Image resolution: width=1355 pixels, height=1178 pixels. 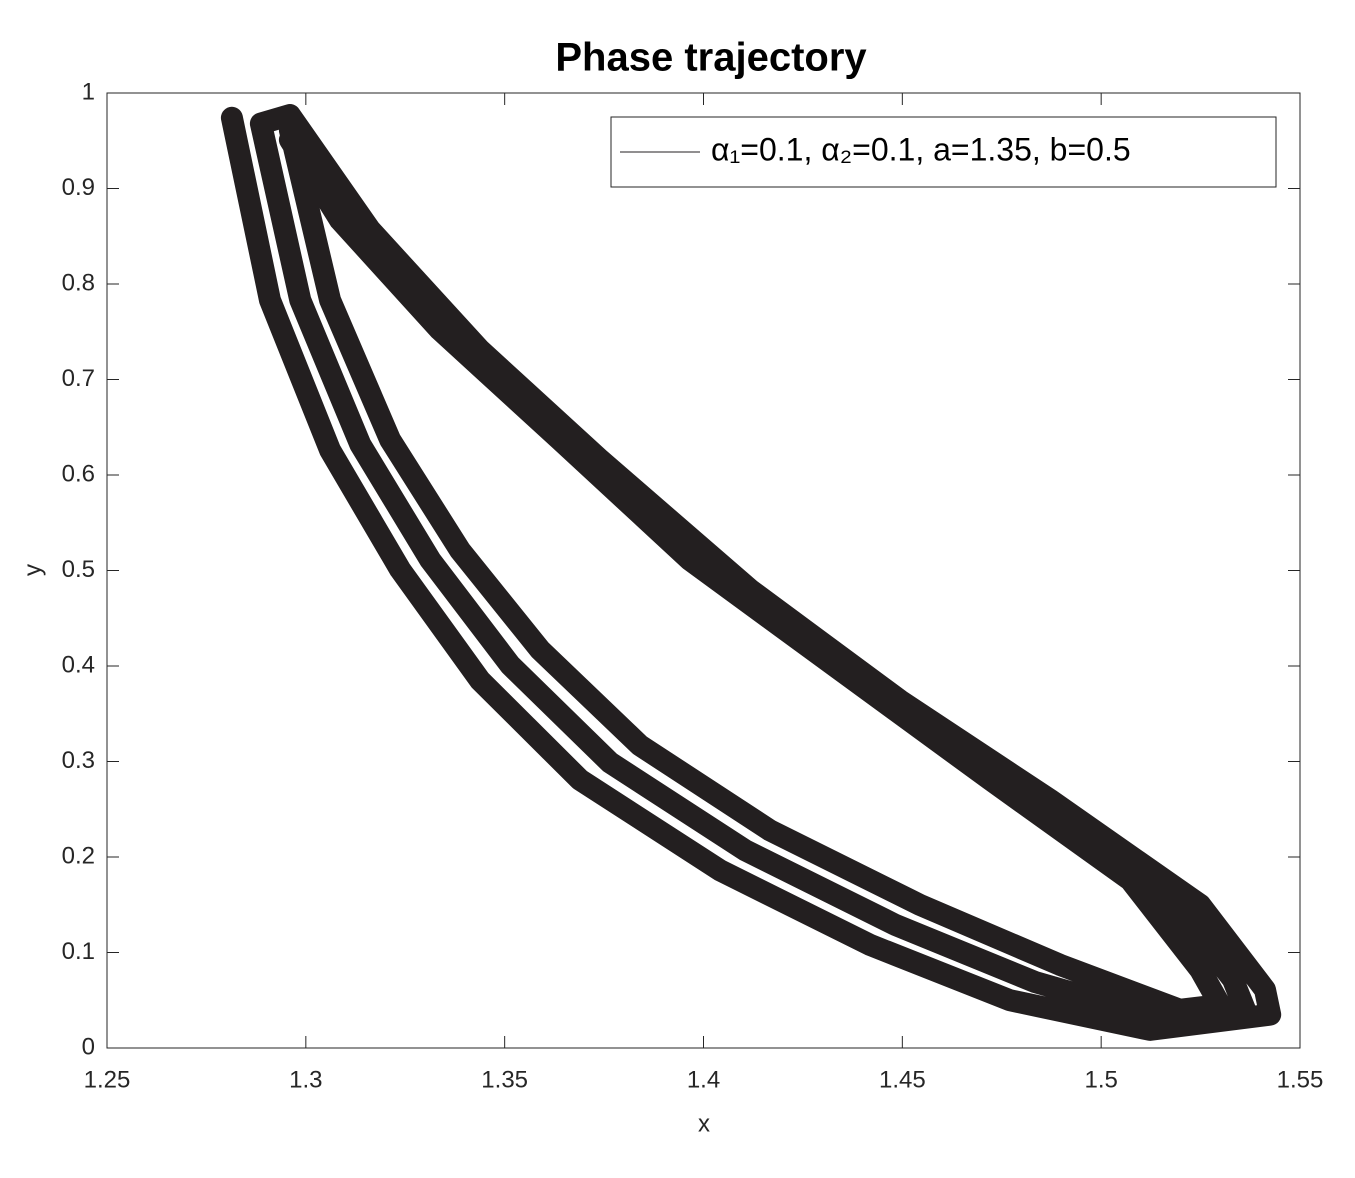 What do you see at coordinates (78, 473) in the screenshot?
I see `y-tick-label: 0.6` at bounding box center [78, 473].